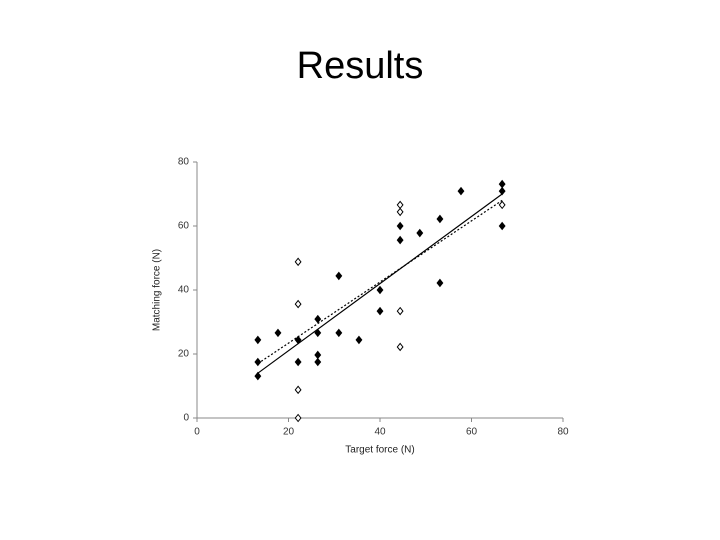 This screenshot has height=540, width=720. I want to click on x-tick-label: 20, so click(289, 432).